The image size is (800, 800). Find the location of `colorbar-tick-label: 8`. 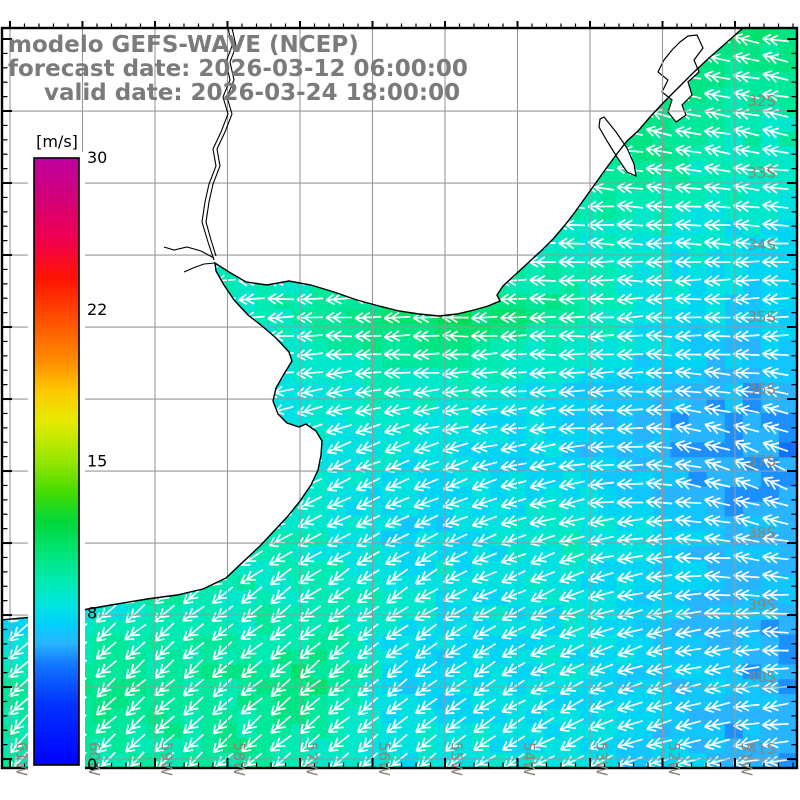

colorbar-tick-label: 8 is located at coordinates (92, 612).